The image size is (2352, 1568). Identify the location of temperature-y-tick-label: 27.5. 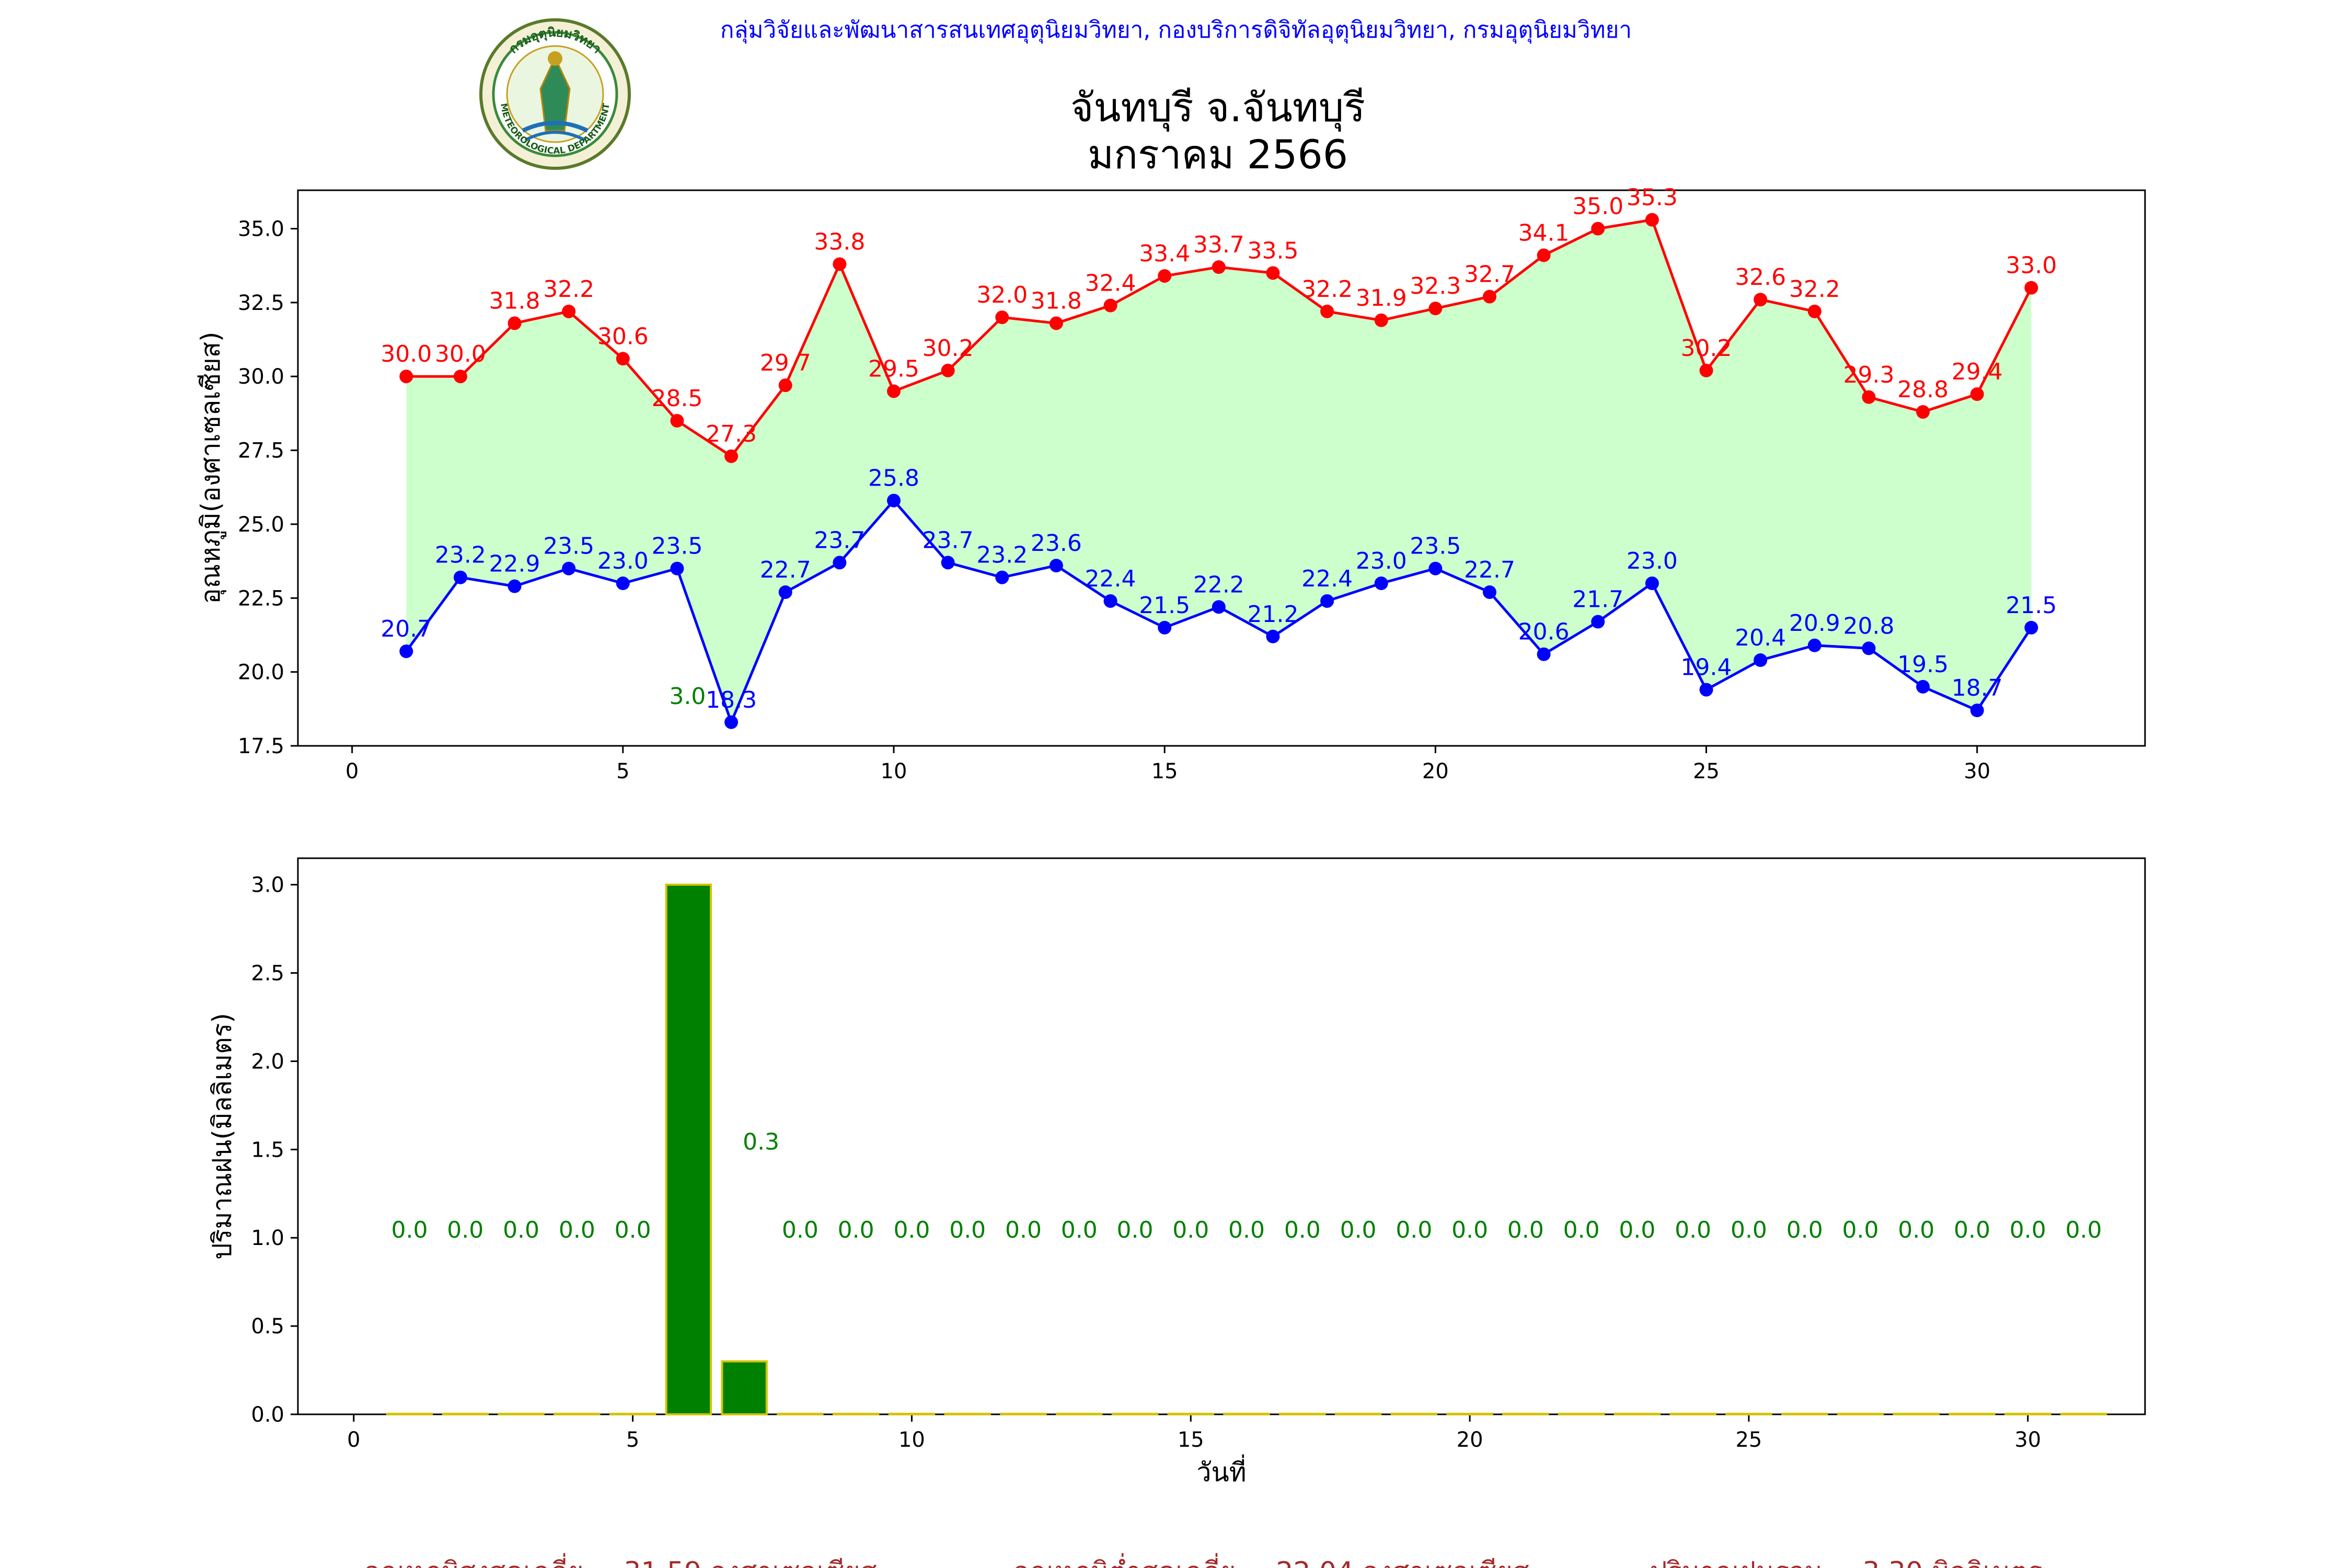
(261, 451).